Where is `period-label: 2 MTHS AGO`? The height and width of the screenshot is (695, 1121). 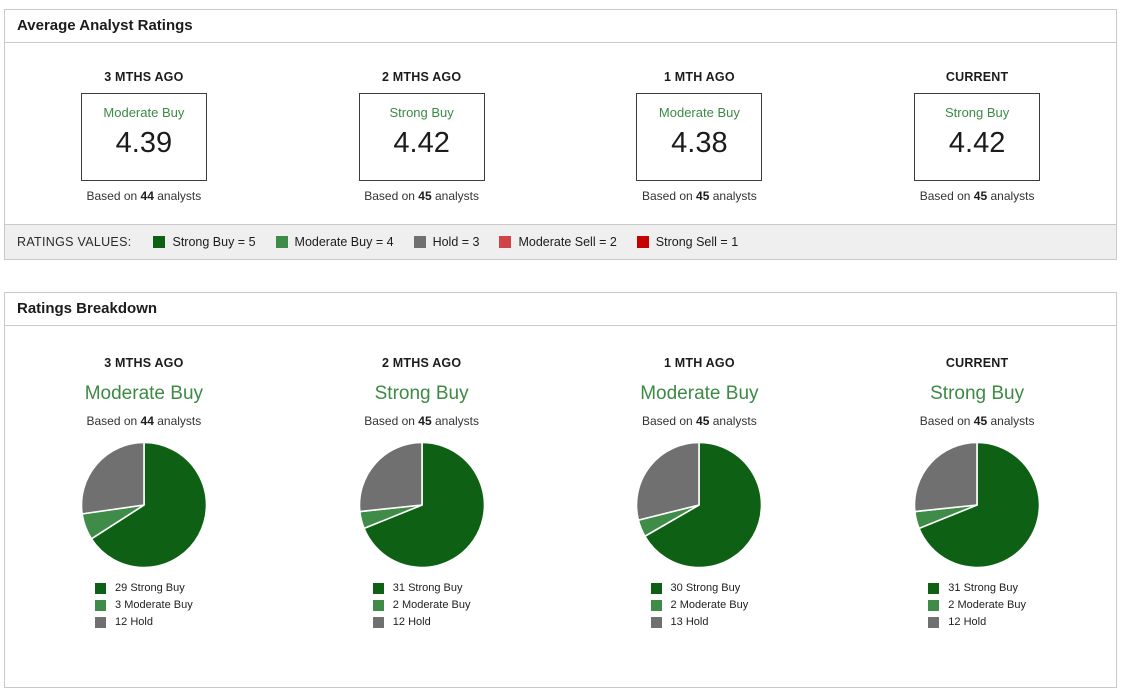
period-label: 2 MTHS AGO is located at coordinates (421, 77).